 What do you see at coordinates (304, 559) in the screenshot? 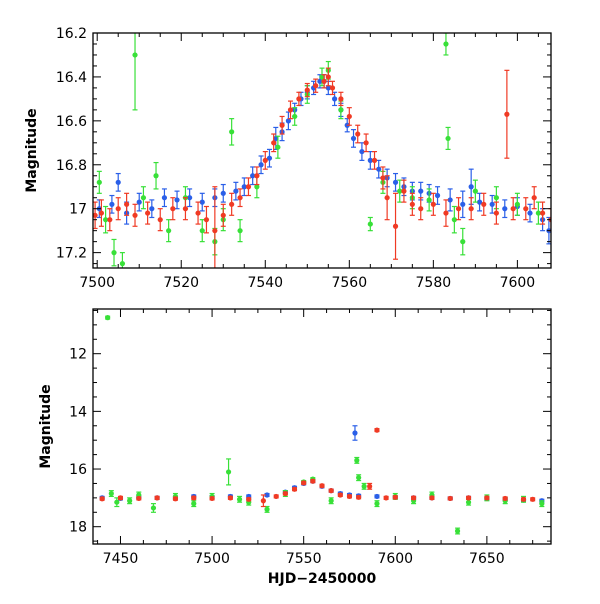
I see `x-tick-label: 7550` at bounding box center [304, 559].